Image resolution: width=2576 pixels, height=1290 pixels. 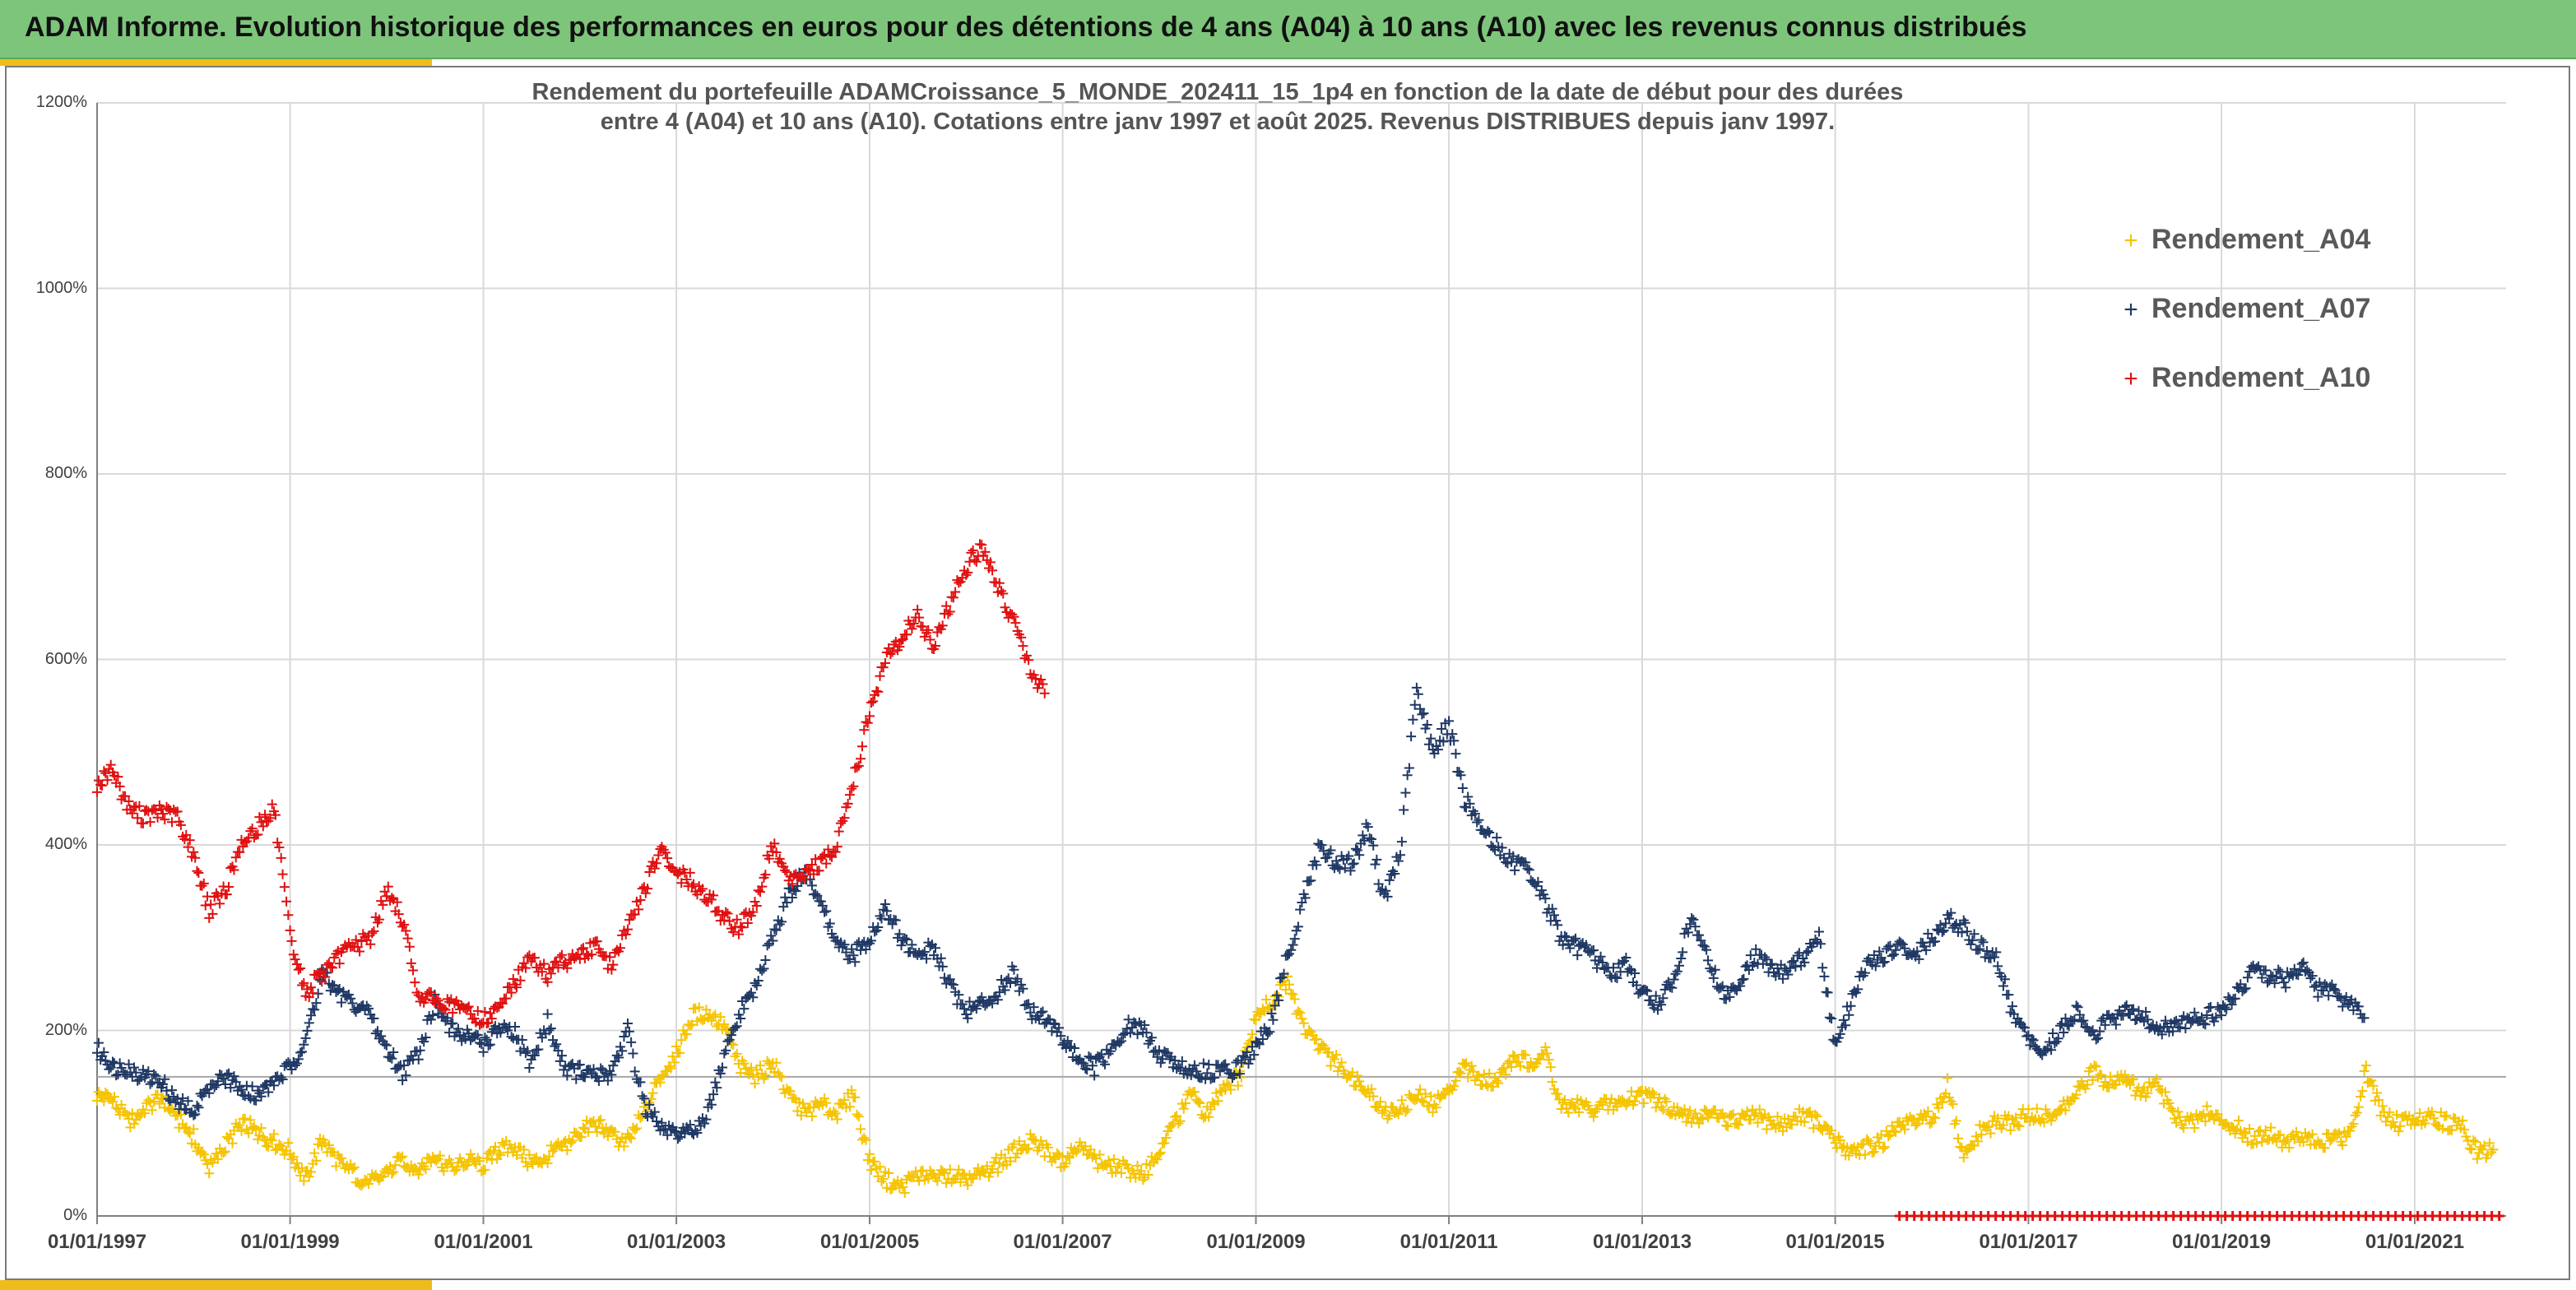 I want to click on x-tick-label: 01/01/1997, so click(x=97, y=1242).